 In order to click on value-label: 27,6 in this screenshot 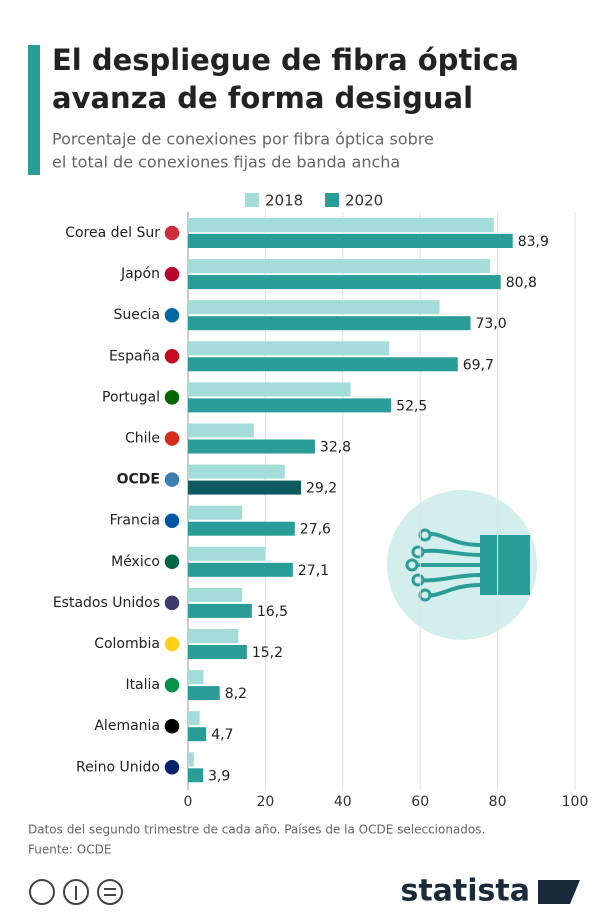, I will do `click(315, 530)`.